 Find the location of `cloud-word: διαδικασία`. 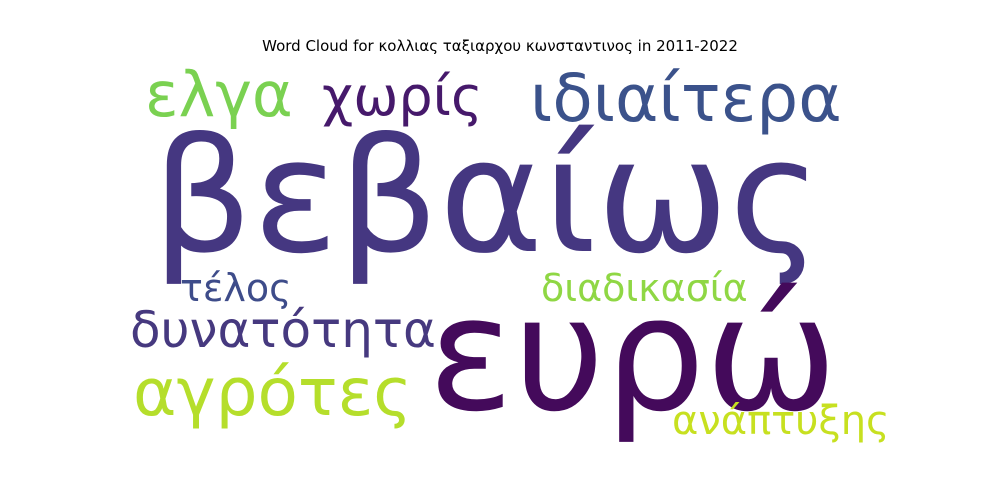

cloud-word: διαδικασία is located at coordinates (644, 288).